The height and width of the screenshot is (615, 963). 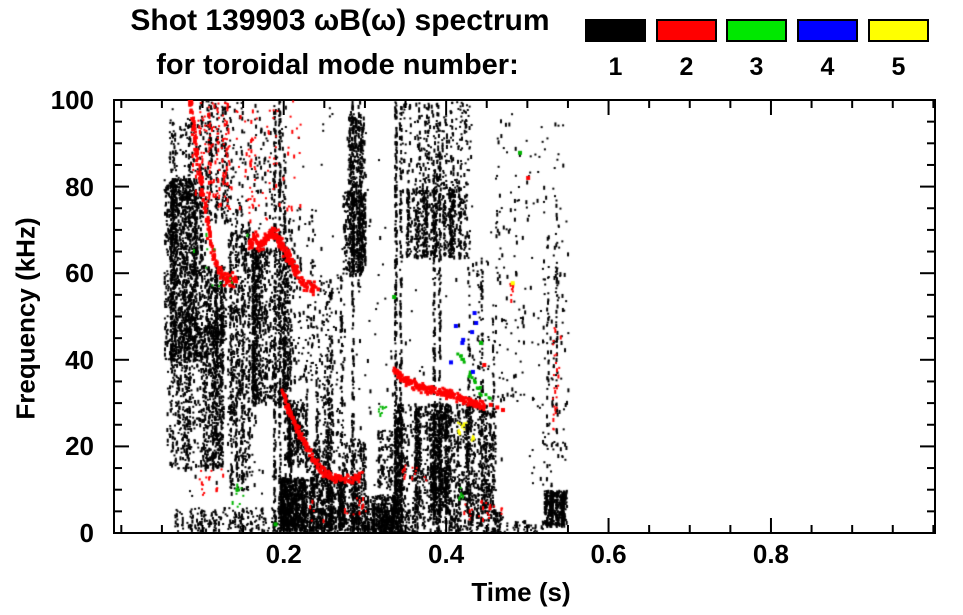 What do you see at coordinates (898, 67) in the screenshot?
I see `legend-label-mode-5: 5` at bounding box center [898, 67].